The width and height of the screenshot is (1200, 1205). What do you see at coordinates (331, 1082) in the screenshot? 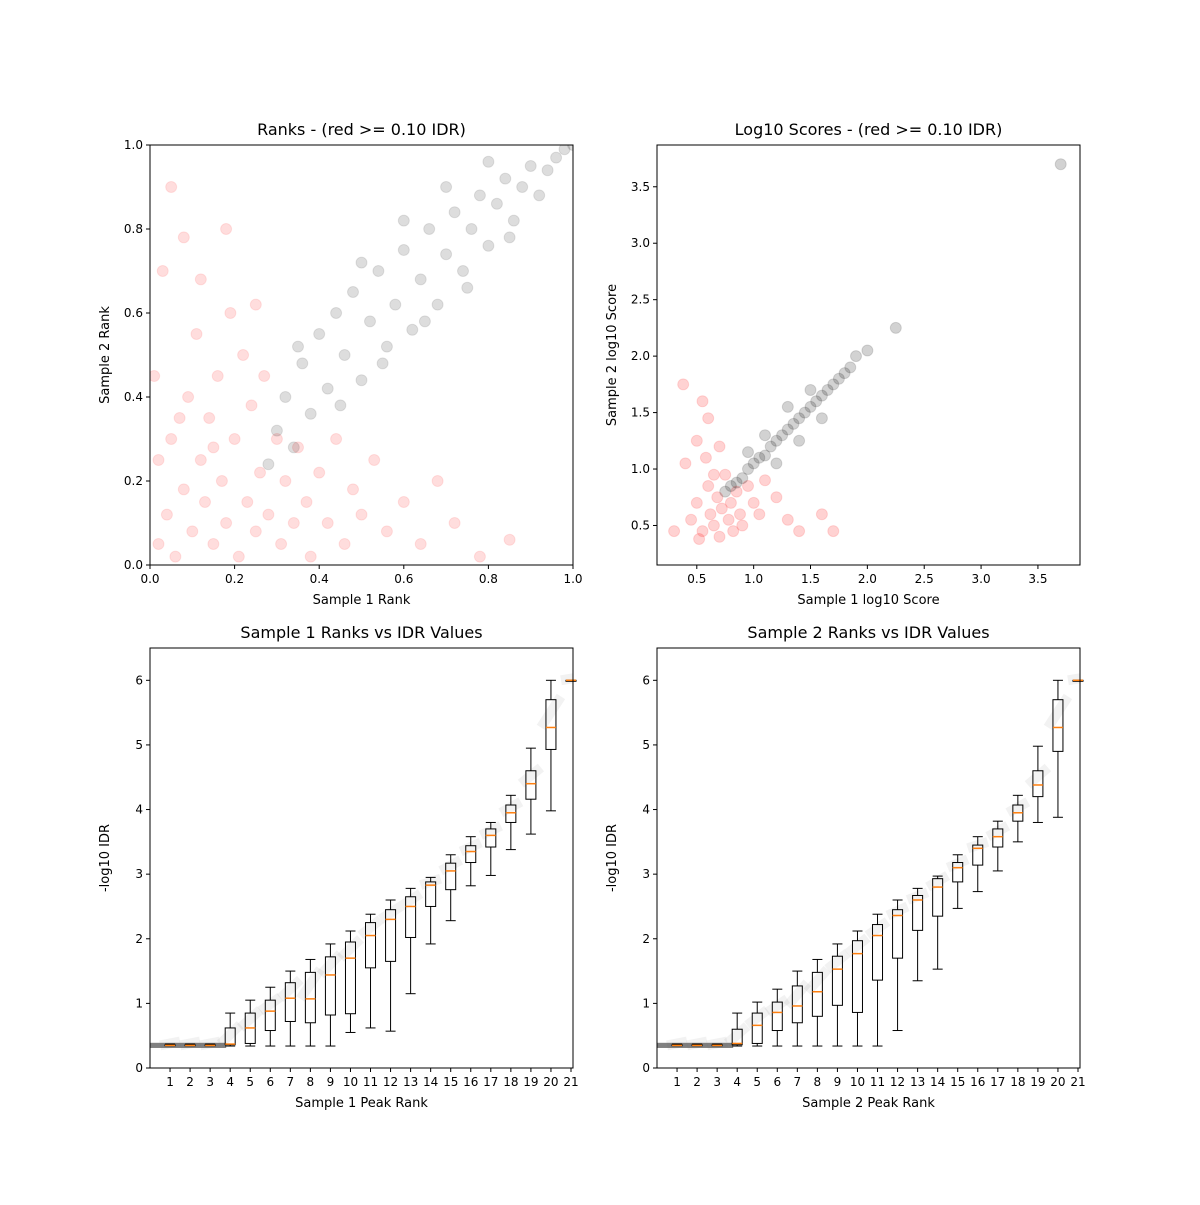
I see `x-tick-label: 9` at bounding box center [331, 1082].